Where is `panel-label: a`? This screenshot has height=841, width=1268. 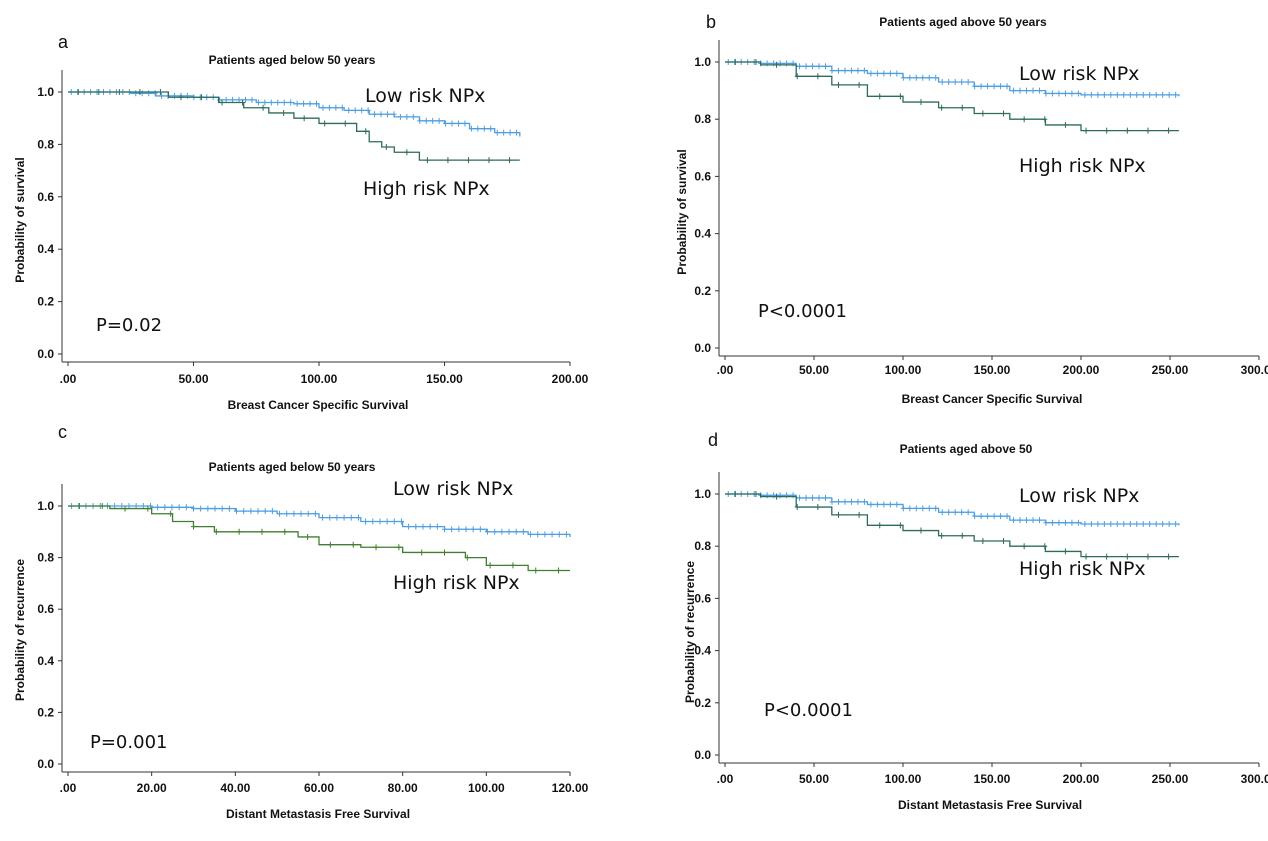
panel-label: a is located at coordinates (63, 42).